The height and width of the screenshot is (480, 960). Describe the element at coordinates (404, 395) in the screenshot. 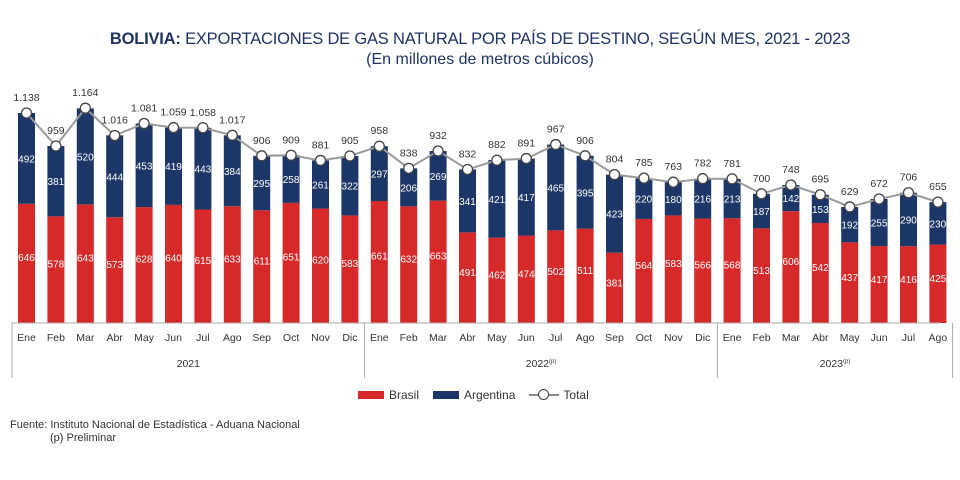

I see `legend-label-brasil: Brasil` at that location.